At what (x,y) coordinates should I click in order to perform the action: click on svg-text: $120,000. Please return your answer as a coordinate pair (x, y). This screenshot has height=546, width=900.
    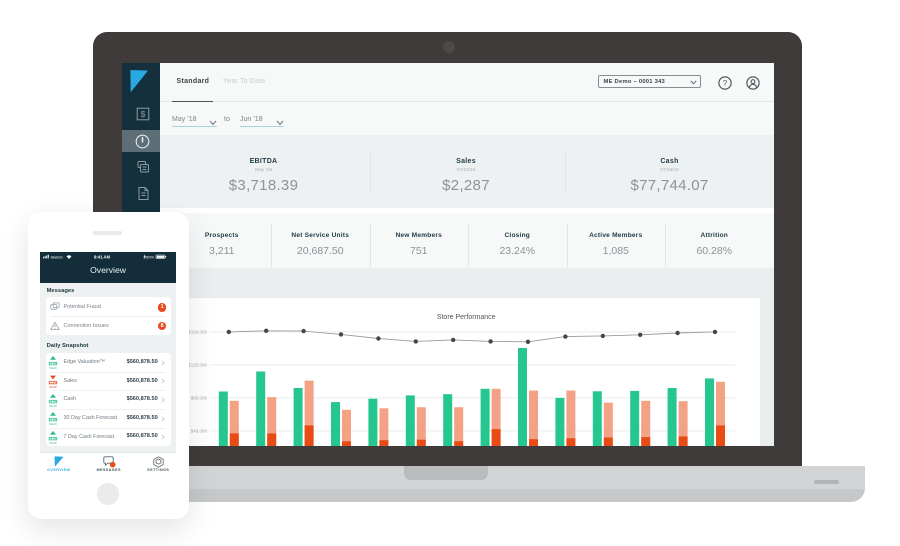
    Looking at the image, I should click on (197, 364).